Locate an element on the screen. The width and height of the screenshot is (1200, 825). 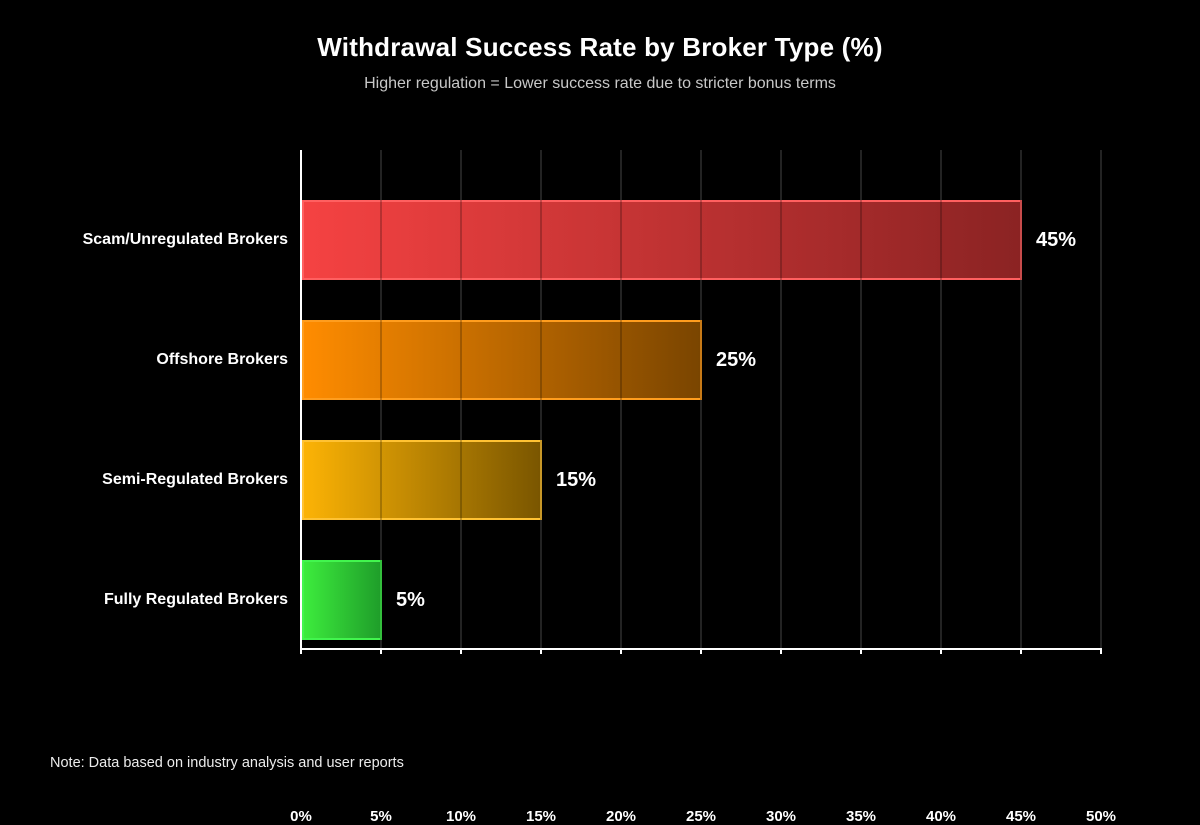
value-label: 25% is located at coordinates (736, 359).